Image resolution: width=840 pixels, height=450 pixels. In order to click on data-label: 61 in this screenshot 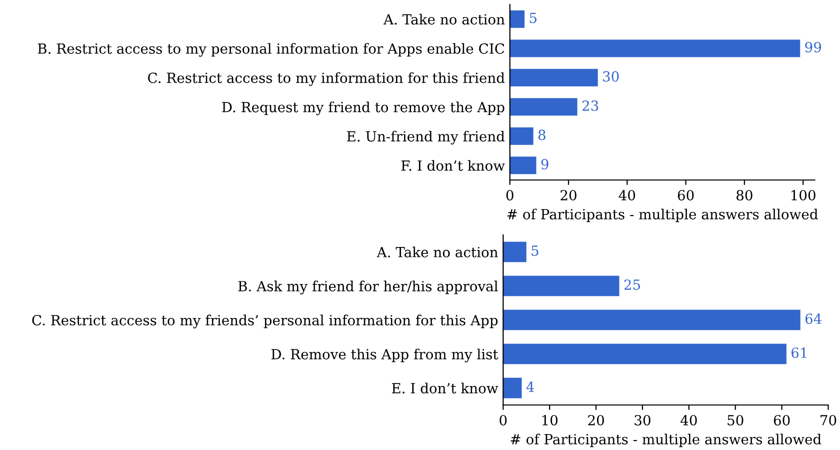, I will do `click(799, 352)`.